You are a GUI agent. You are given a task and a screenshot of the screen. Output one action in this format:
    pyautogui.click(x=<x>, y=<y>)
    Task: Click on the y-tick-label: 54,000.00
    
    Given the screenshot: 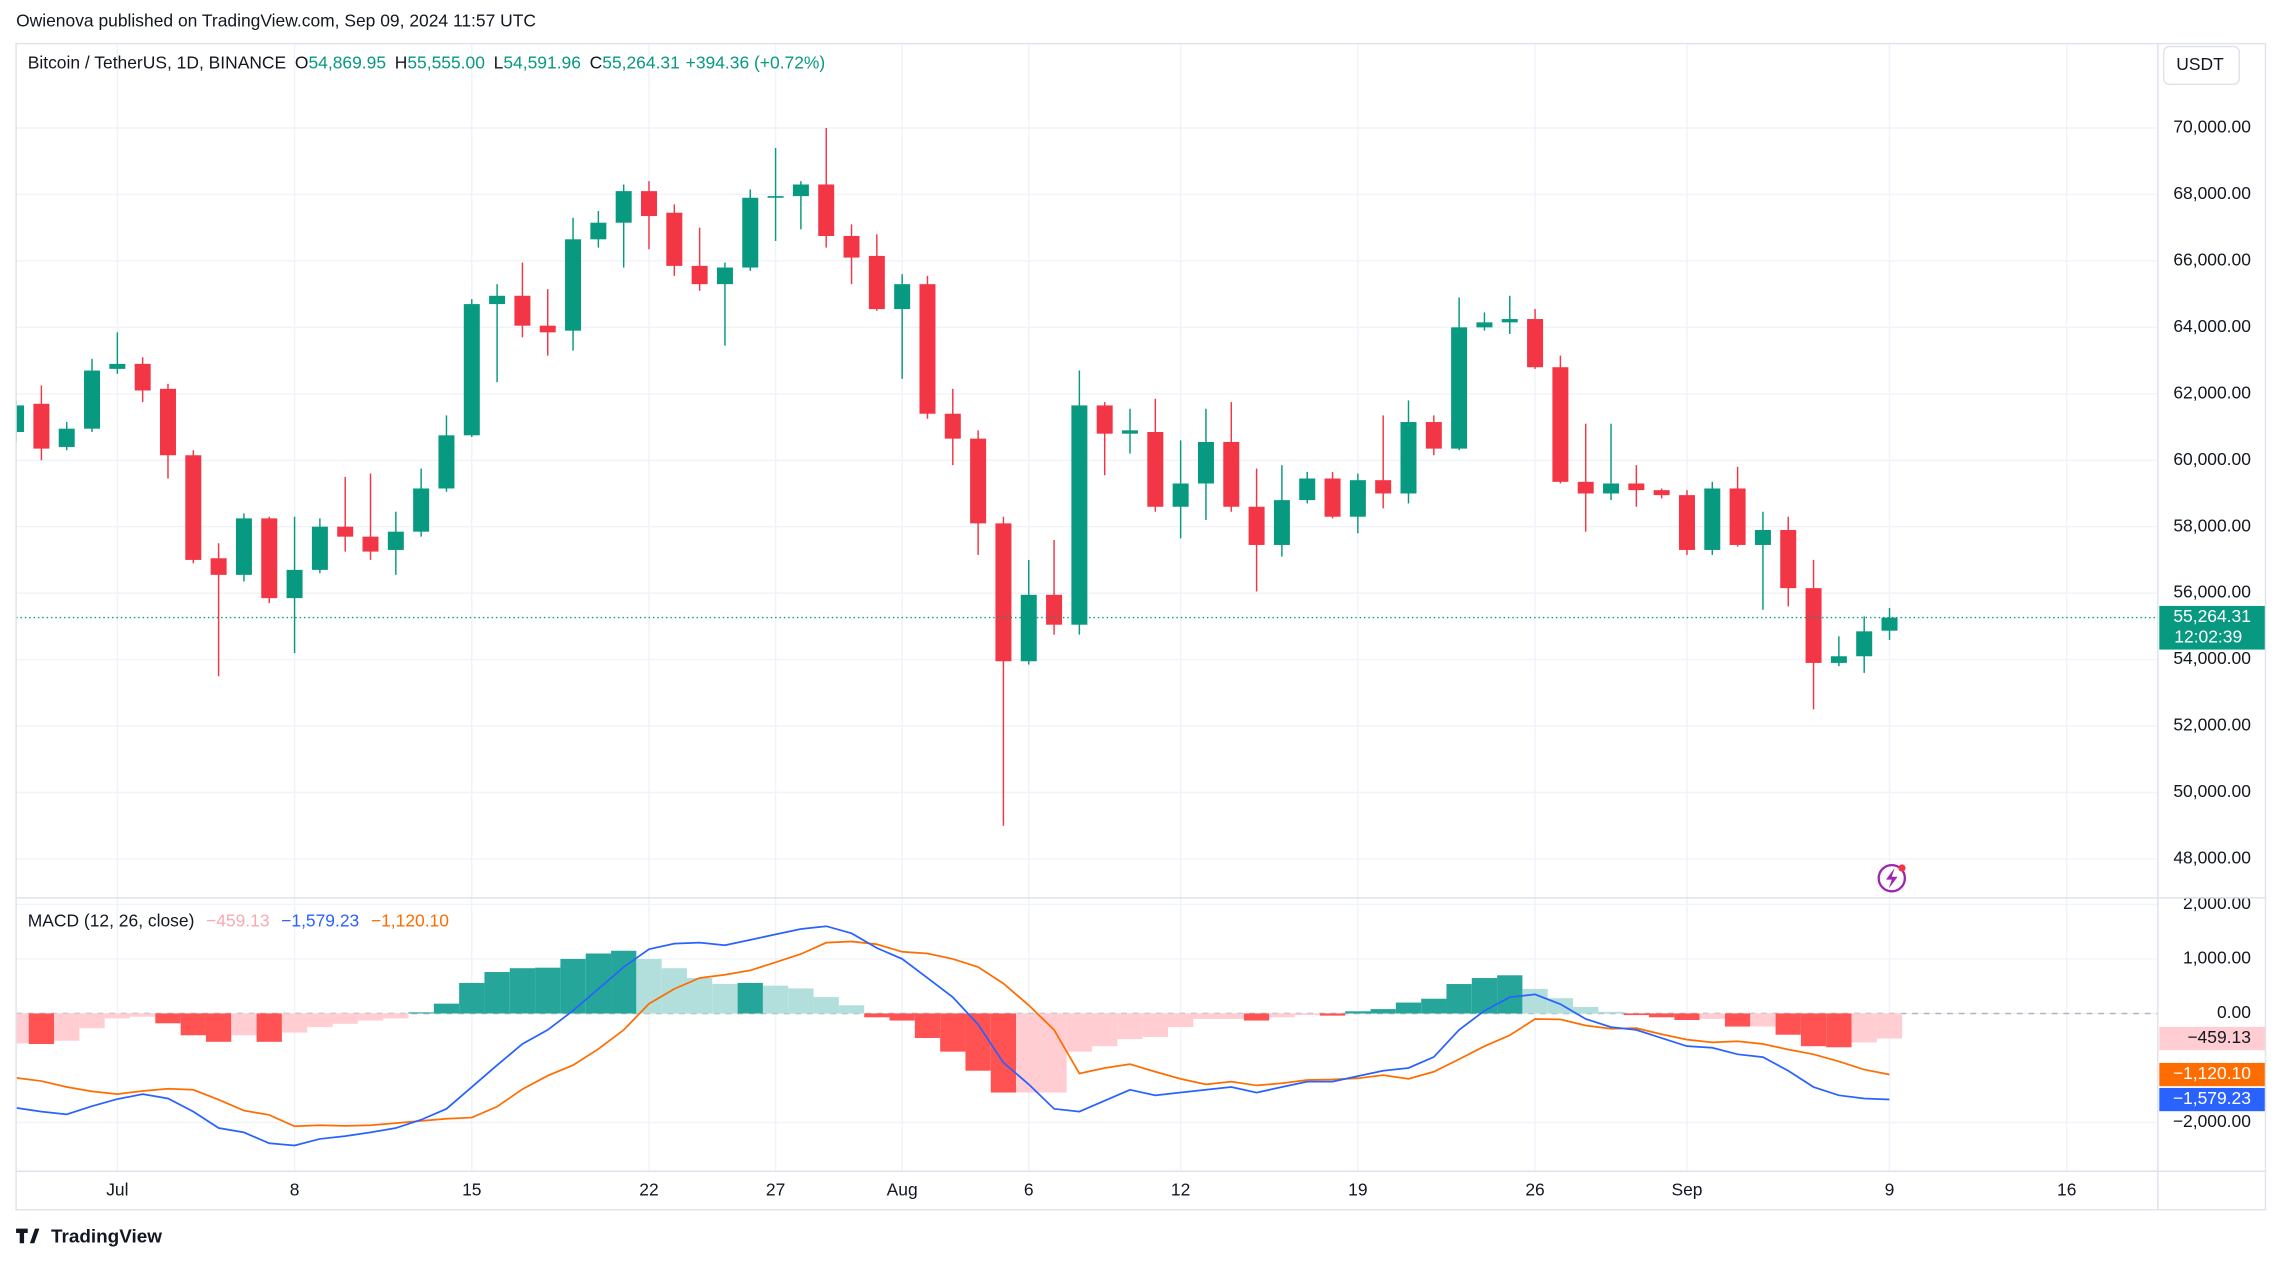 What is the action you would take?
    pyautogui.click(x=2212, y=658)
    